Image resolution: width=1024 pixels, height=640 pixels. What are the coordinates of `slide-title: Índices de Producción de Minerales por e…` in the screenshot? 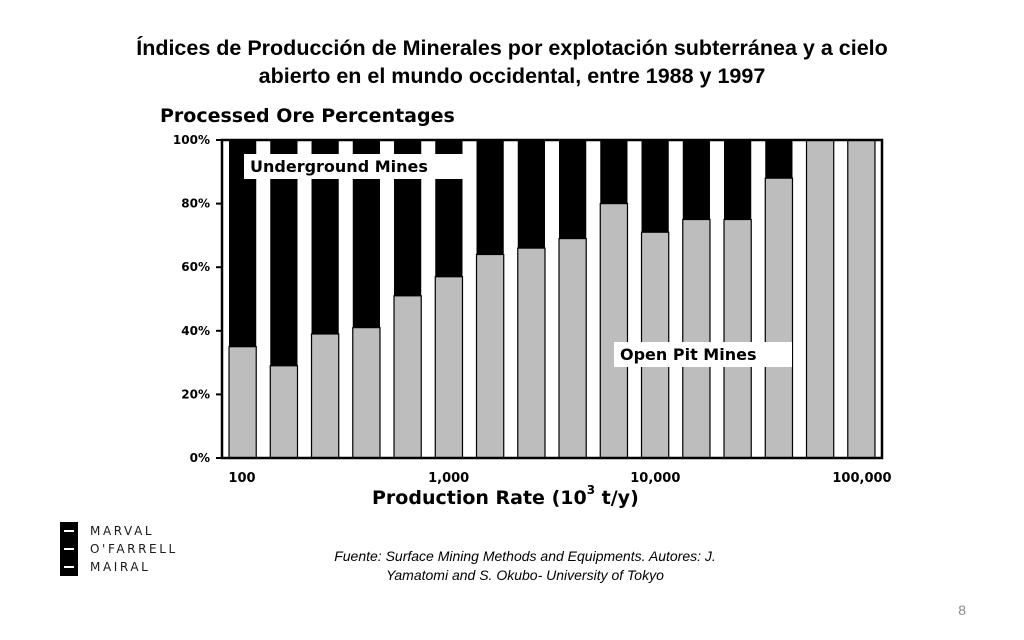 It's located at (512, 62).